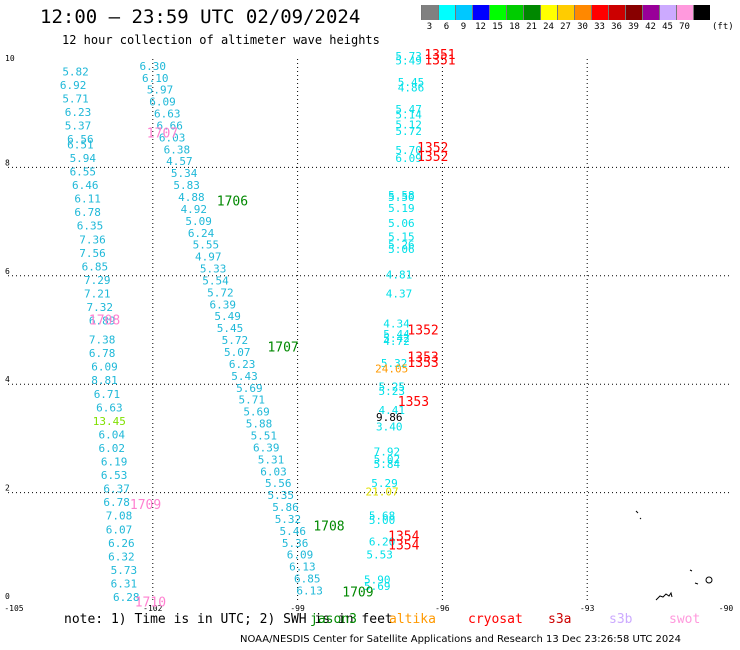 The height and width of the screenshot is (650, 740). What do you see at coordinates (7, 488) in the screenshot?
I see `y-tick-label: 2` at bounding box center [7, 488].